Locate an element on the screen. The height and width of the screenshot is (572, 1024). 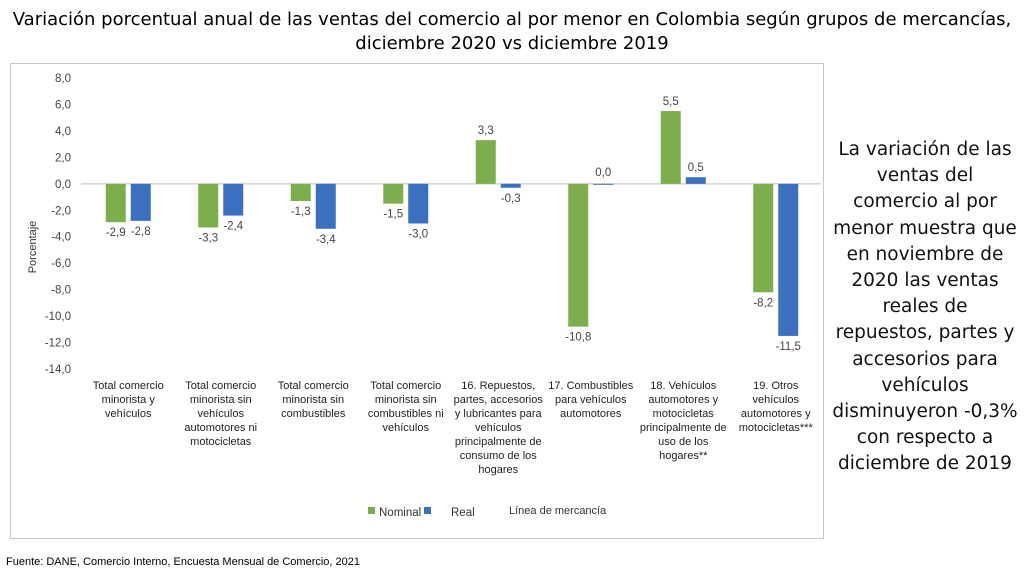
category-label: 19. Otros is located at coordinates (776, 386).